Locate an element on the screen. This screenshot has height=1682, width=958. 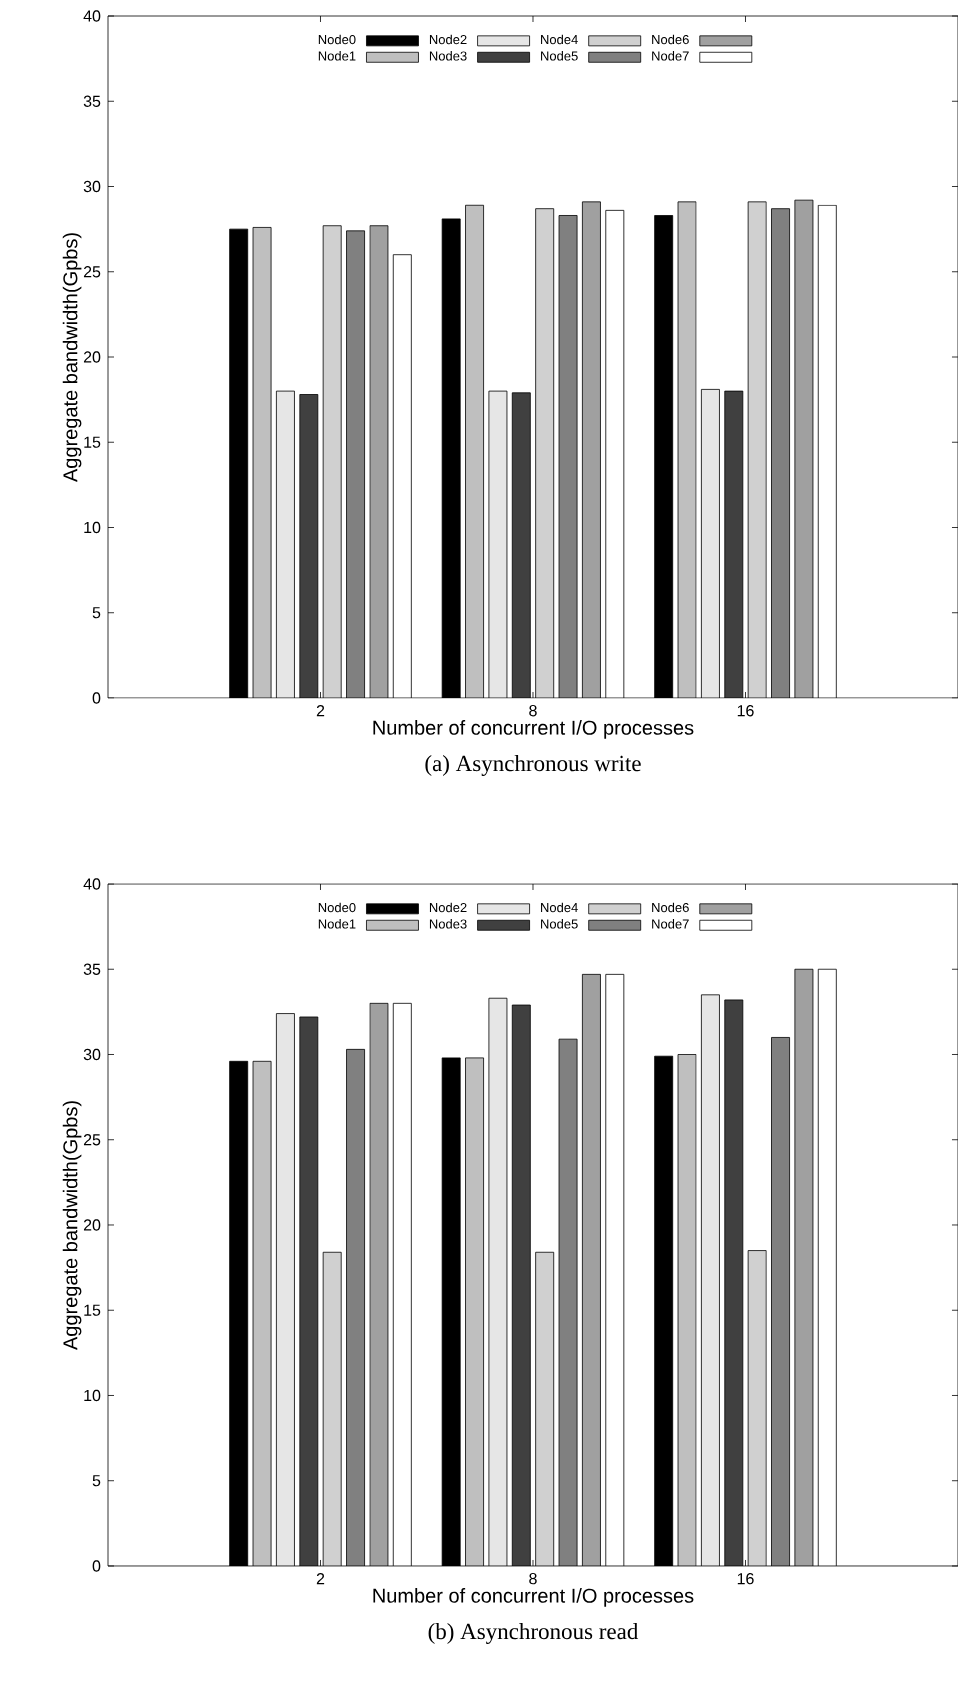
text: (a) Asynchronous write is located at coordinates (533, 765).